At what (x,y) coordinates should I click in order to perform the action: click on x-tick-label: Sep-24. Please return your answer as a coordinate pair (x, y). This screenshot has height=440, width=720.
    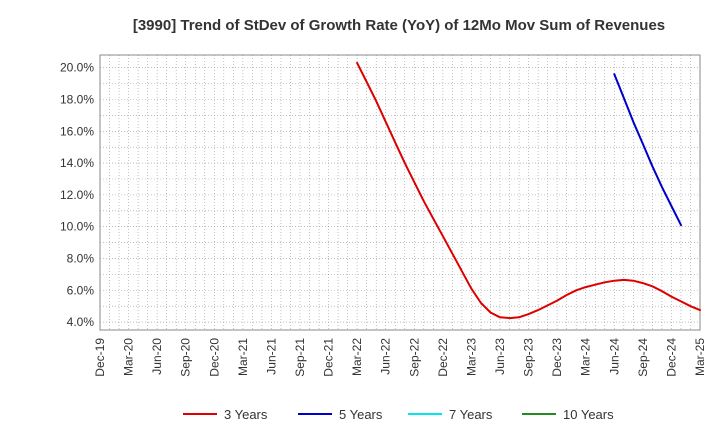
    Looking at the image, I should click on (643, 357).